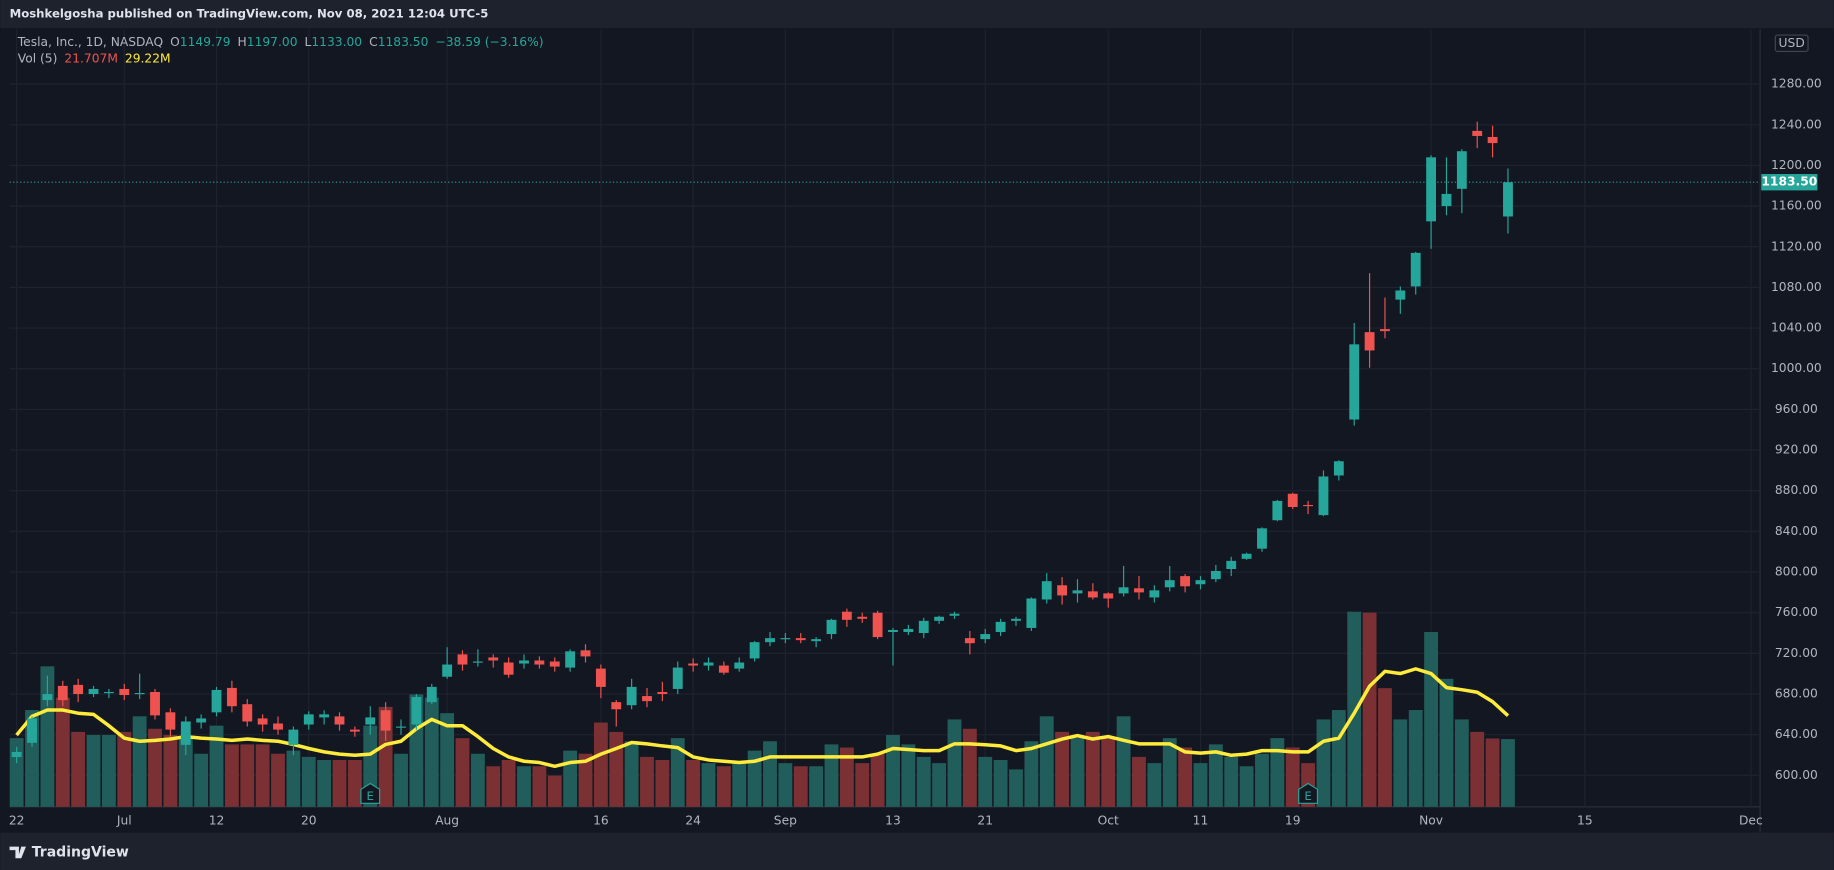 This screenshot has width=1834, height=870. What do you see at coordinates (1796, 694) in the screenshot?
I see `y-tick-label: 680.00` at bounding box center [1796, 694].